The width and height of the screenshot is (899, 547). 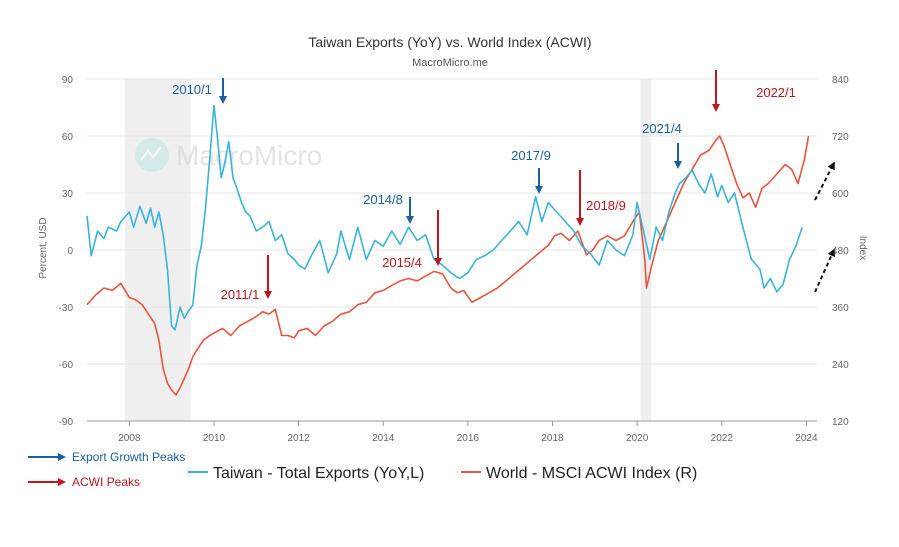 What do you see at coordinates (298, 438) in the screenshot?
I see `x-tick-2: 2012` at bounding box center [298, 438].